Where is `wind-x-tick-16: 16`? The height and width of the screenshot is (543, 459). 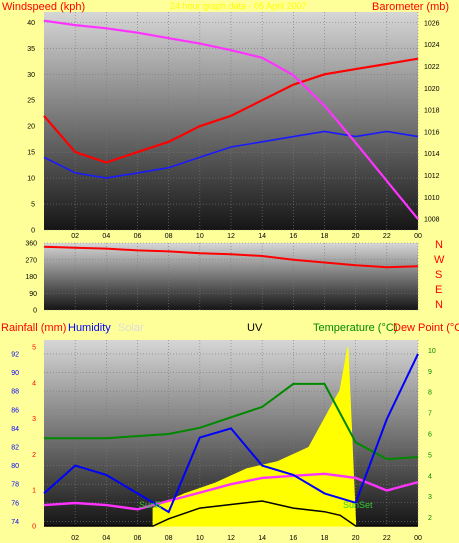
wind-x-tick-16: 16 is located at coordinates (293, 236).